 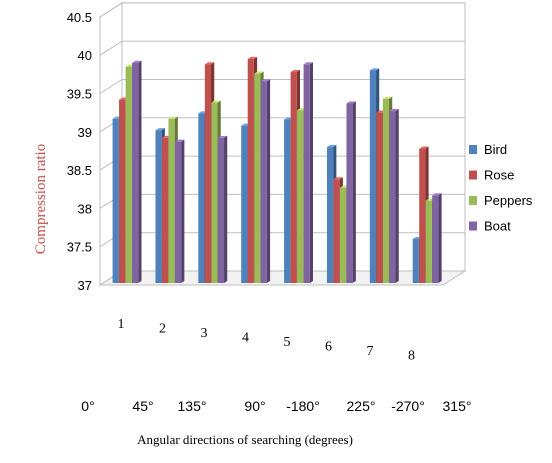 What do you see at coordinates (85, 285) in the screenshot?
I see `y-tick-label: 37` at bounding box center [85, 285].